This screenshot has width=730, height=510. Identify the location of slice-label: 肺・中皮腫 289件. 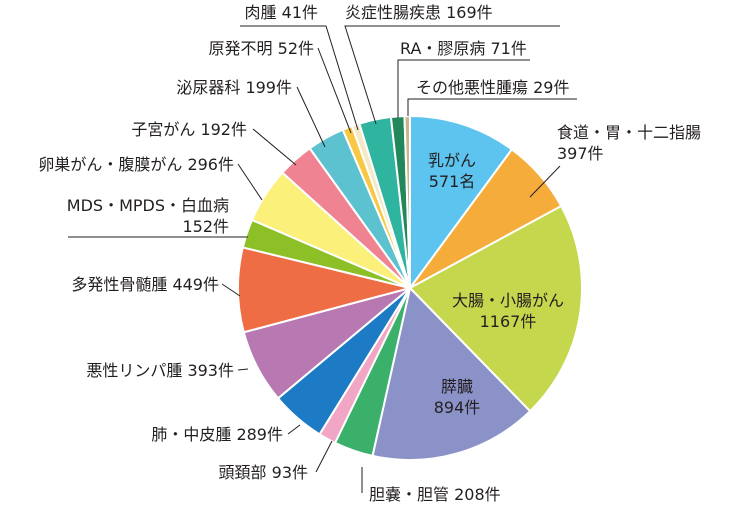
(217, 434).